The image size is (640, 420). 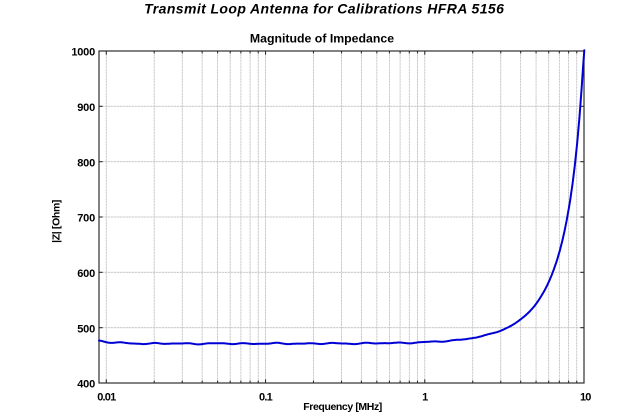 I want to click on svg-text: Magnitude of Impedance, so click(x=322, y=39).